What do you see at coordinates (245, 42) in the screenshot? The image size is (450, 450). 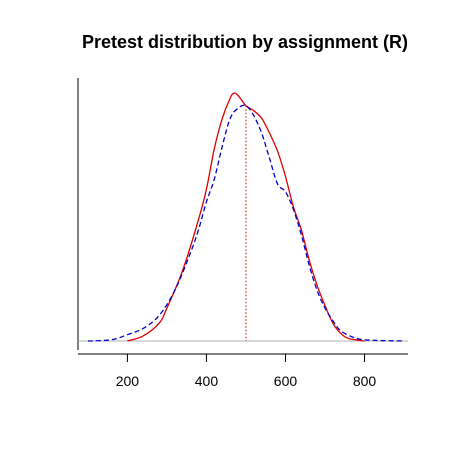 I see `chart-title: Pretest distribution by assignment (R)` at bounding box center [245, 42].